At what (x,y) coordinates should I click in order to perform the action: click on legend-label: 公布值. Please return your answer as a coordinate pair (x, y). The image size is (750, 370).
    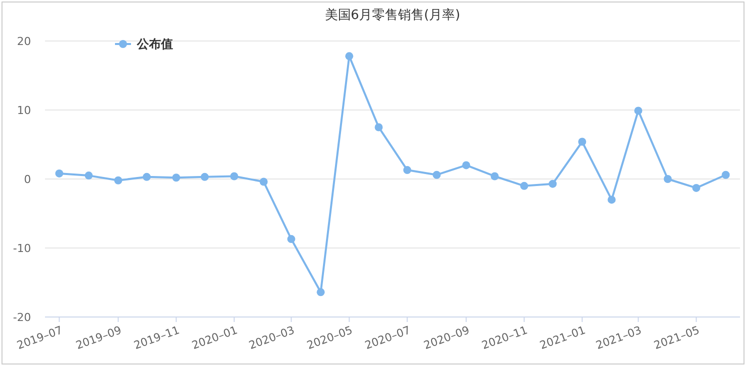
    Looking at the image, I should click on (154, 44).